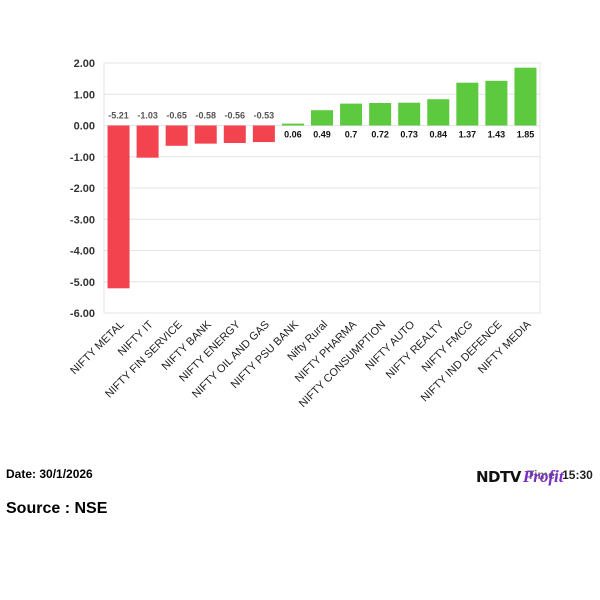  Describe the element at coordinates (235, 116) in the screenshot. I see `value-label: -0.56` at that location.